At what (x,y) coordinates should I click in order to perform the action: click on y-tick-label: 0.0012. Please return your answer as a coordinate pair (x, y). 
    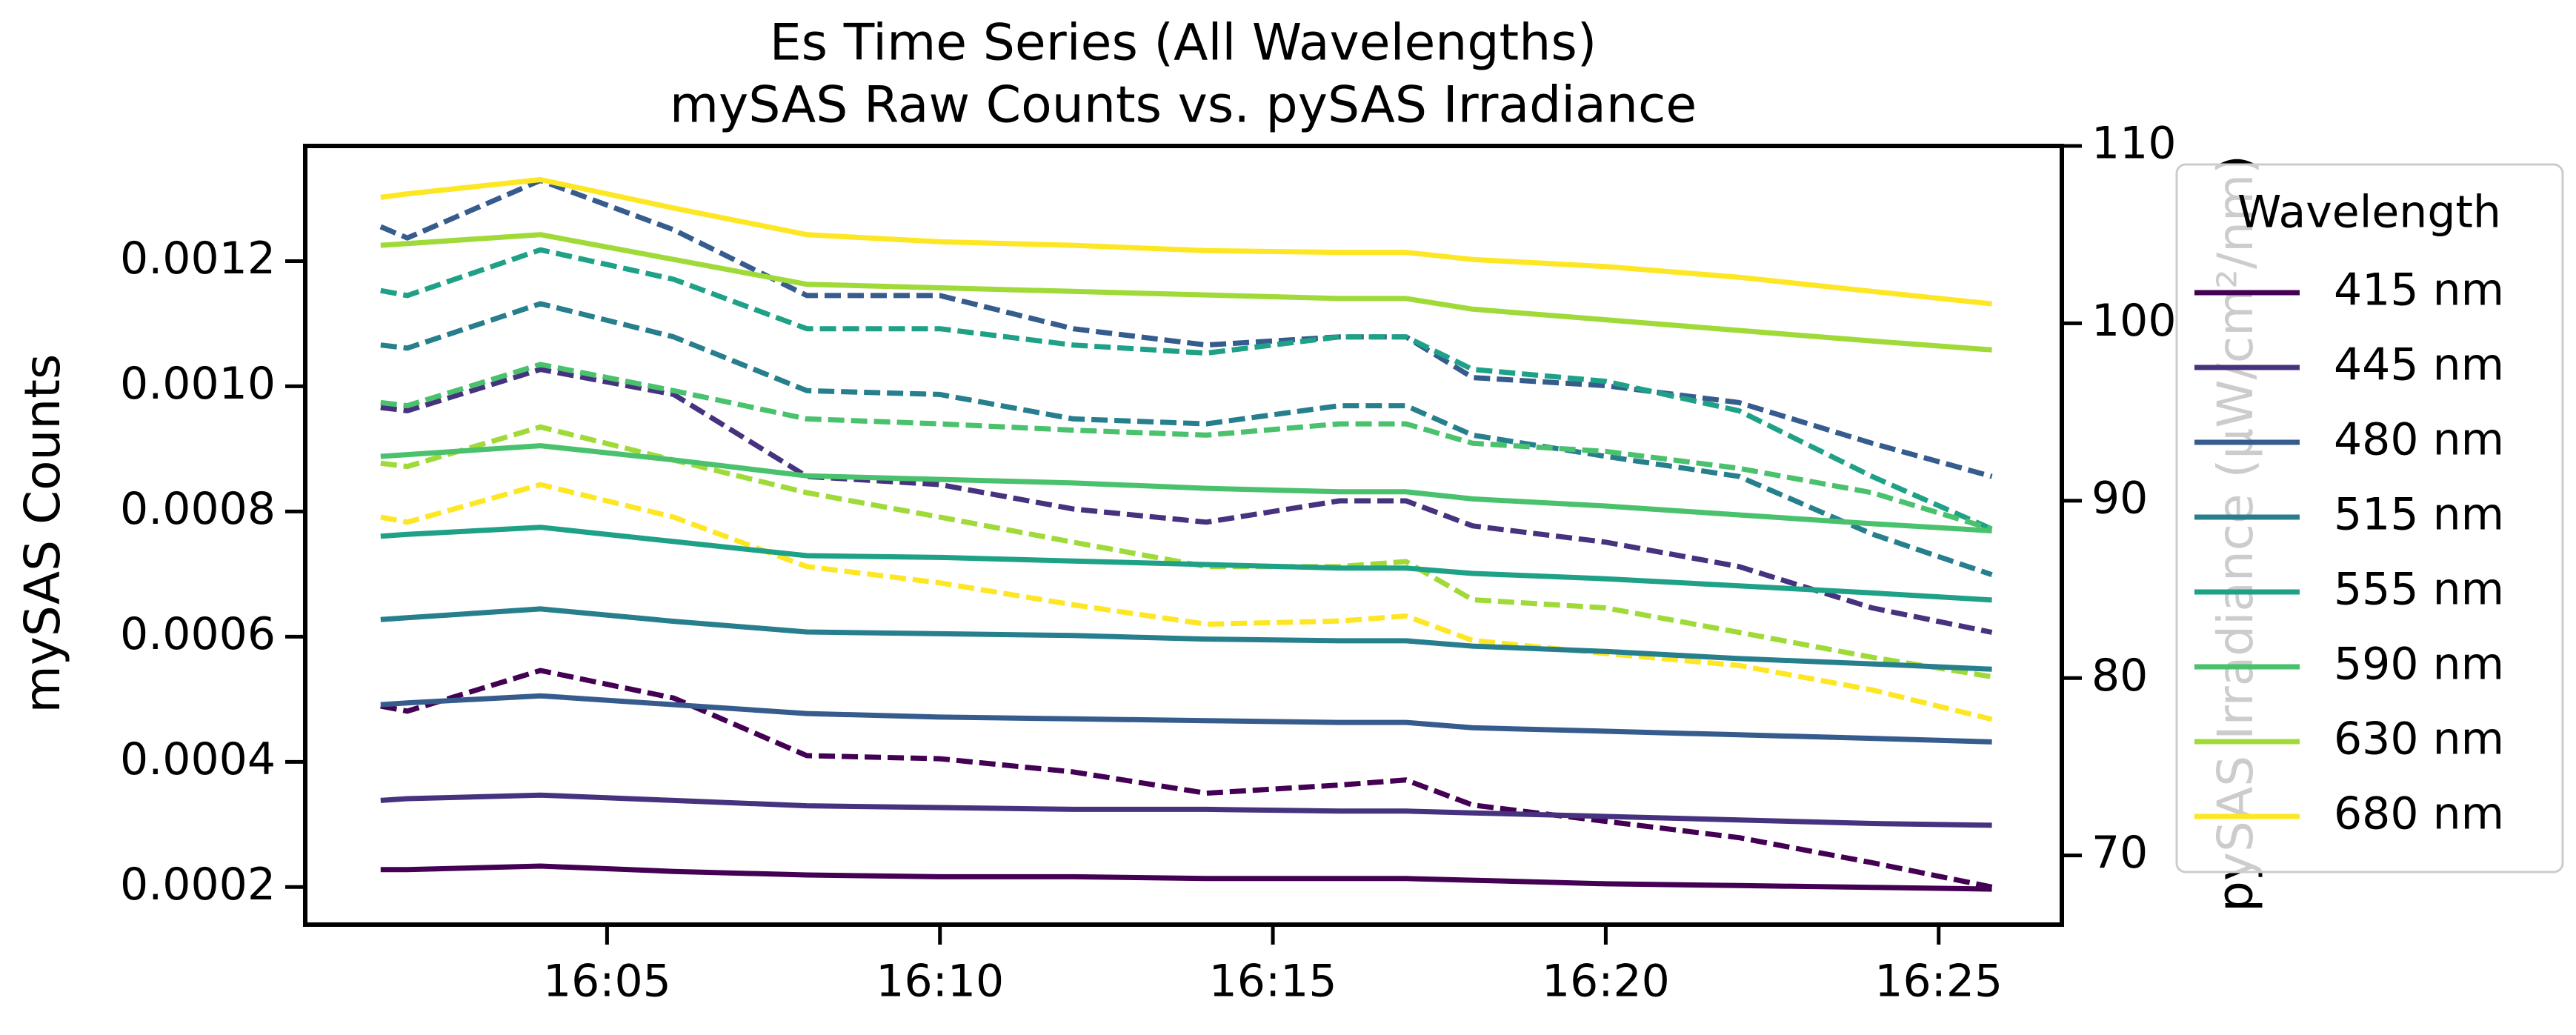
    Looking at the image, I should click on (198, 258).